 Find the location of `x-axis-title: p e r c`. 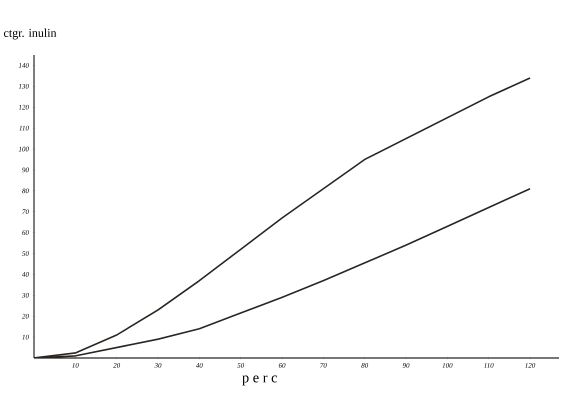

x-axis-title: p e r c is located at coordinates (260, 381).